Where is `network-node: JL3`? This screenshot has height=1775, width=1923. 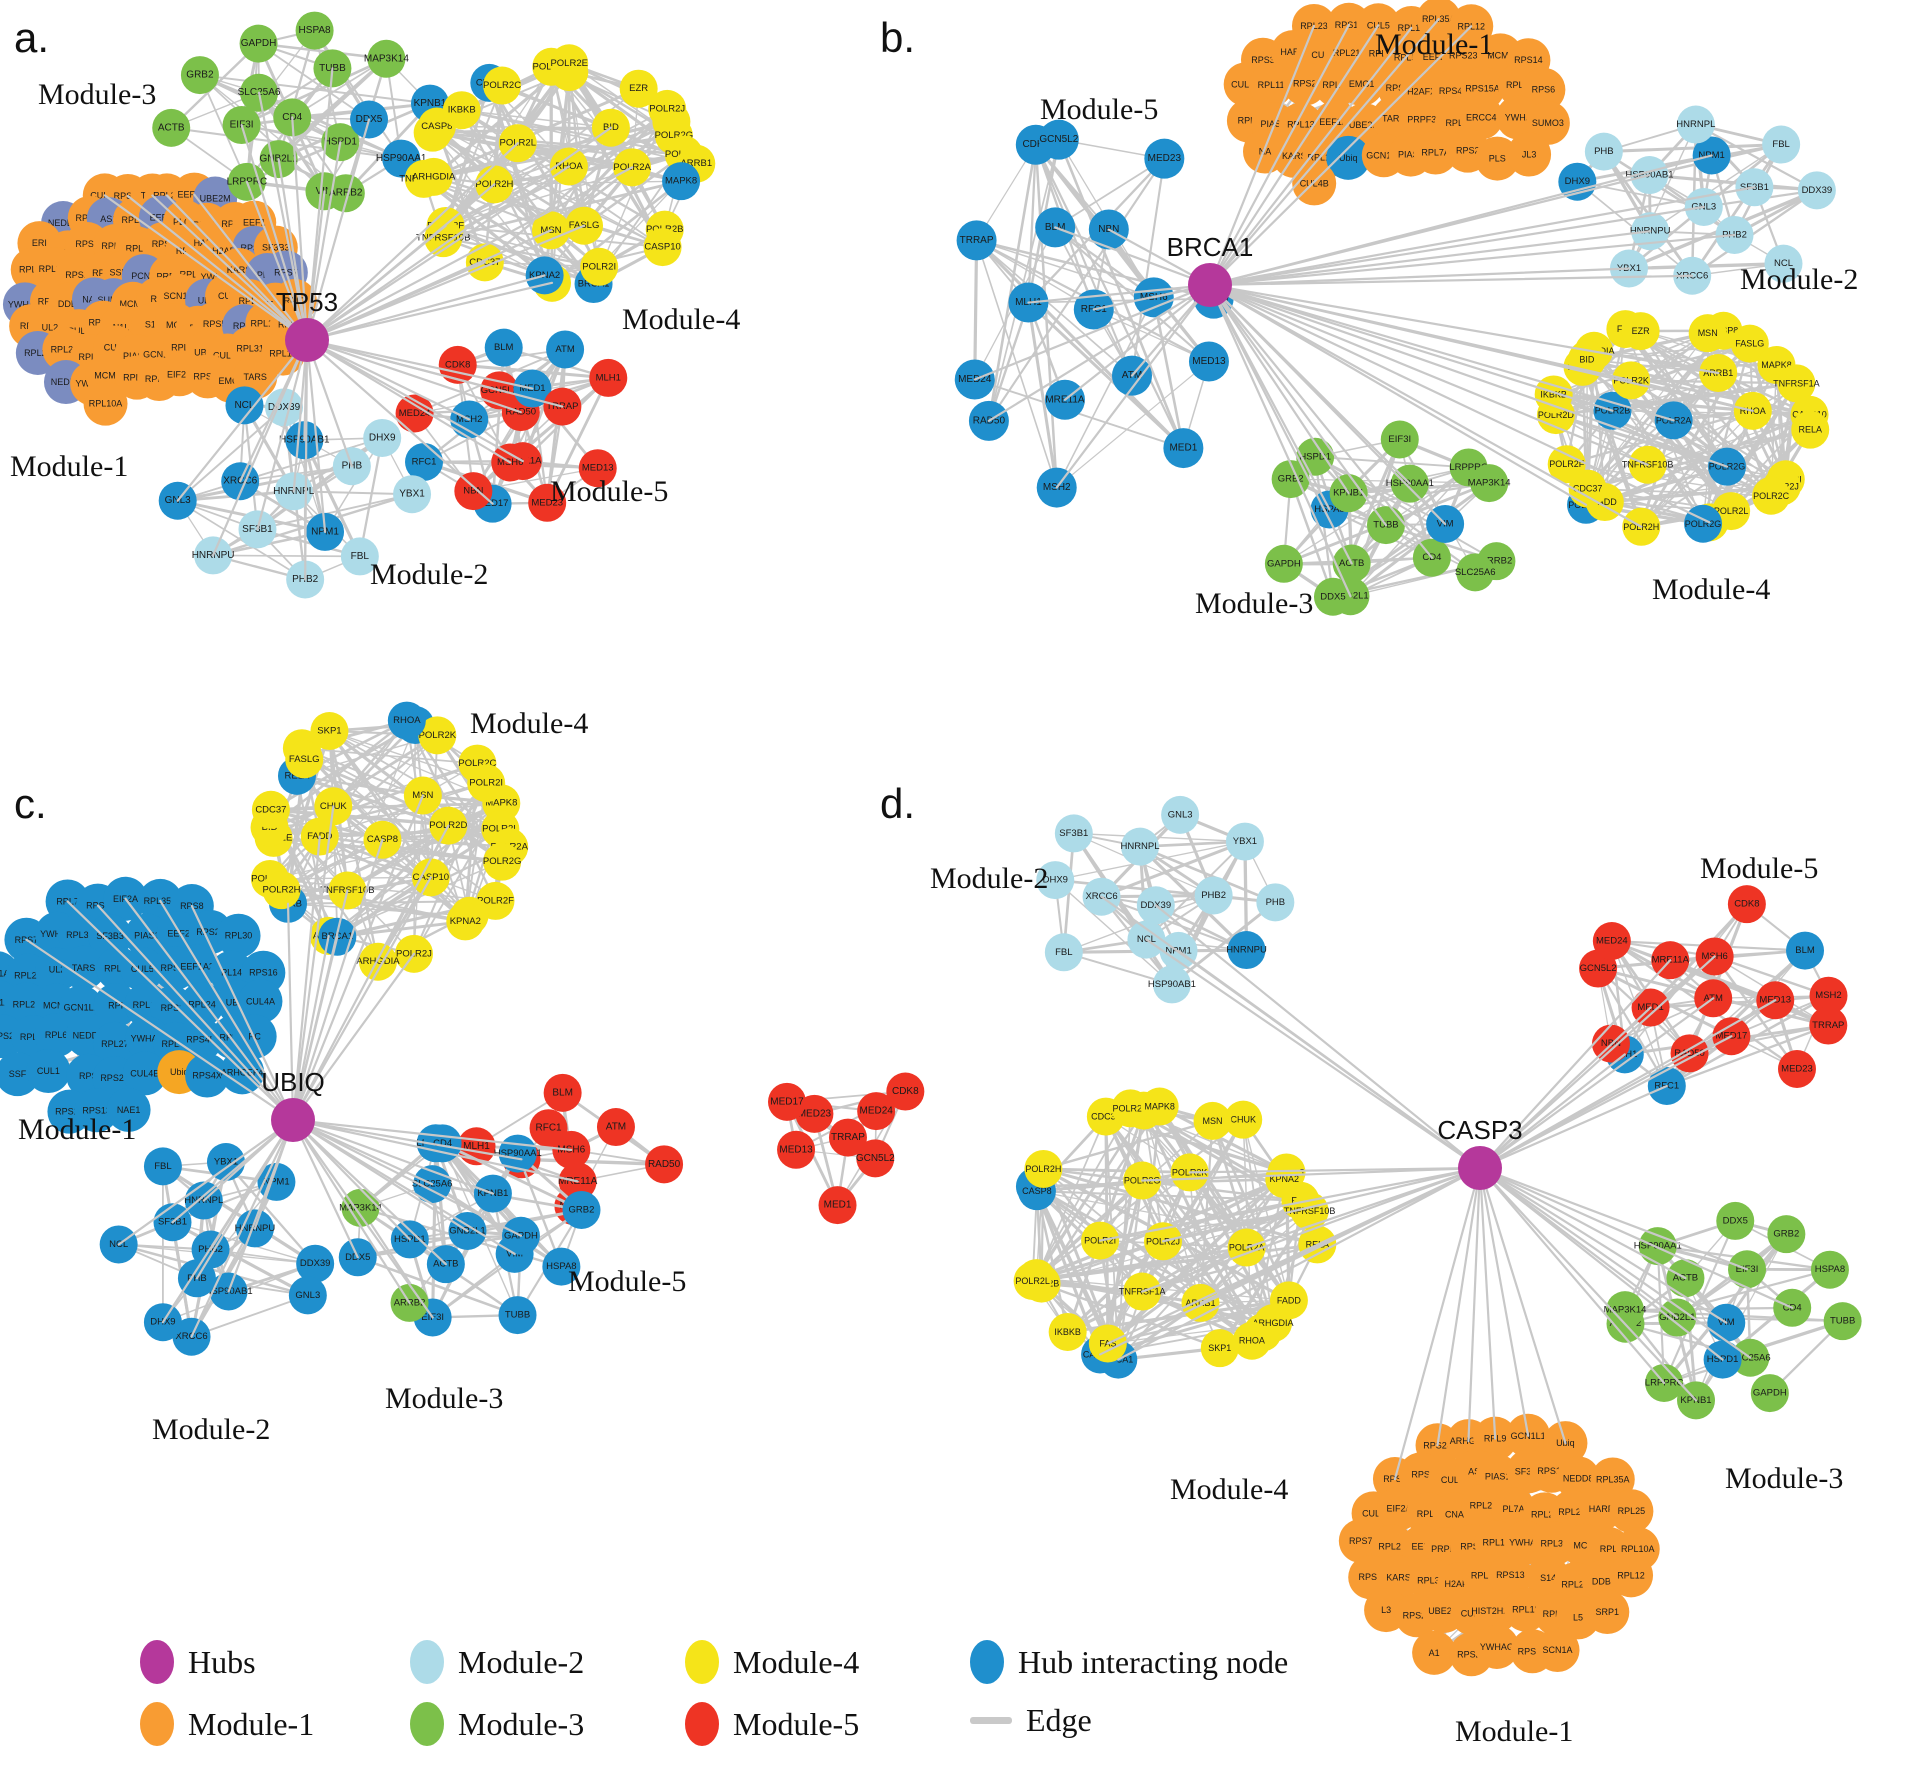 network-node: JL3 is located at coordinates (1529, 154).